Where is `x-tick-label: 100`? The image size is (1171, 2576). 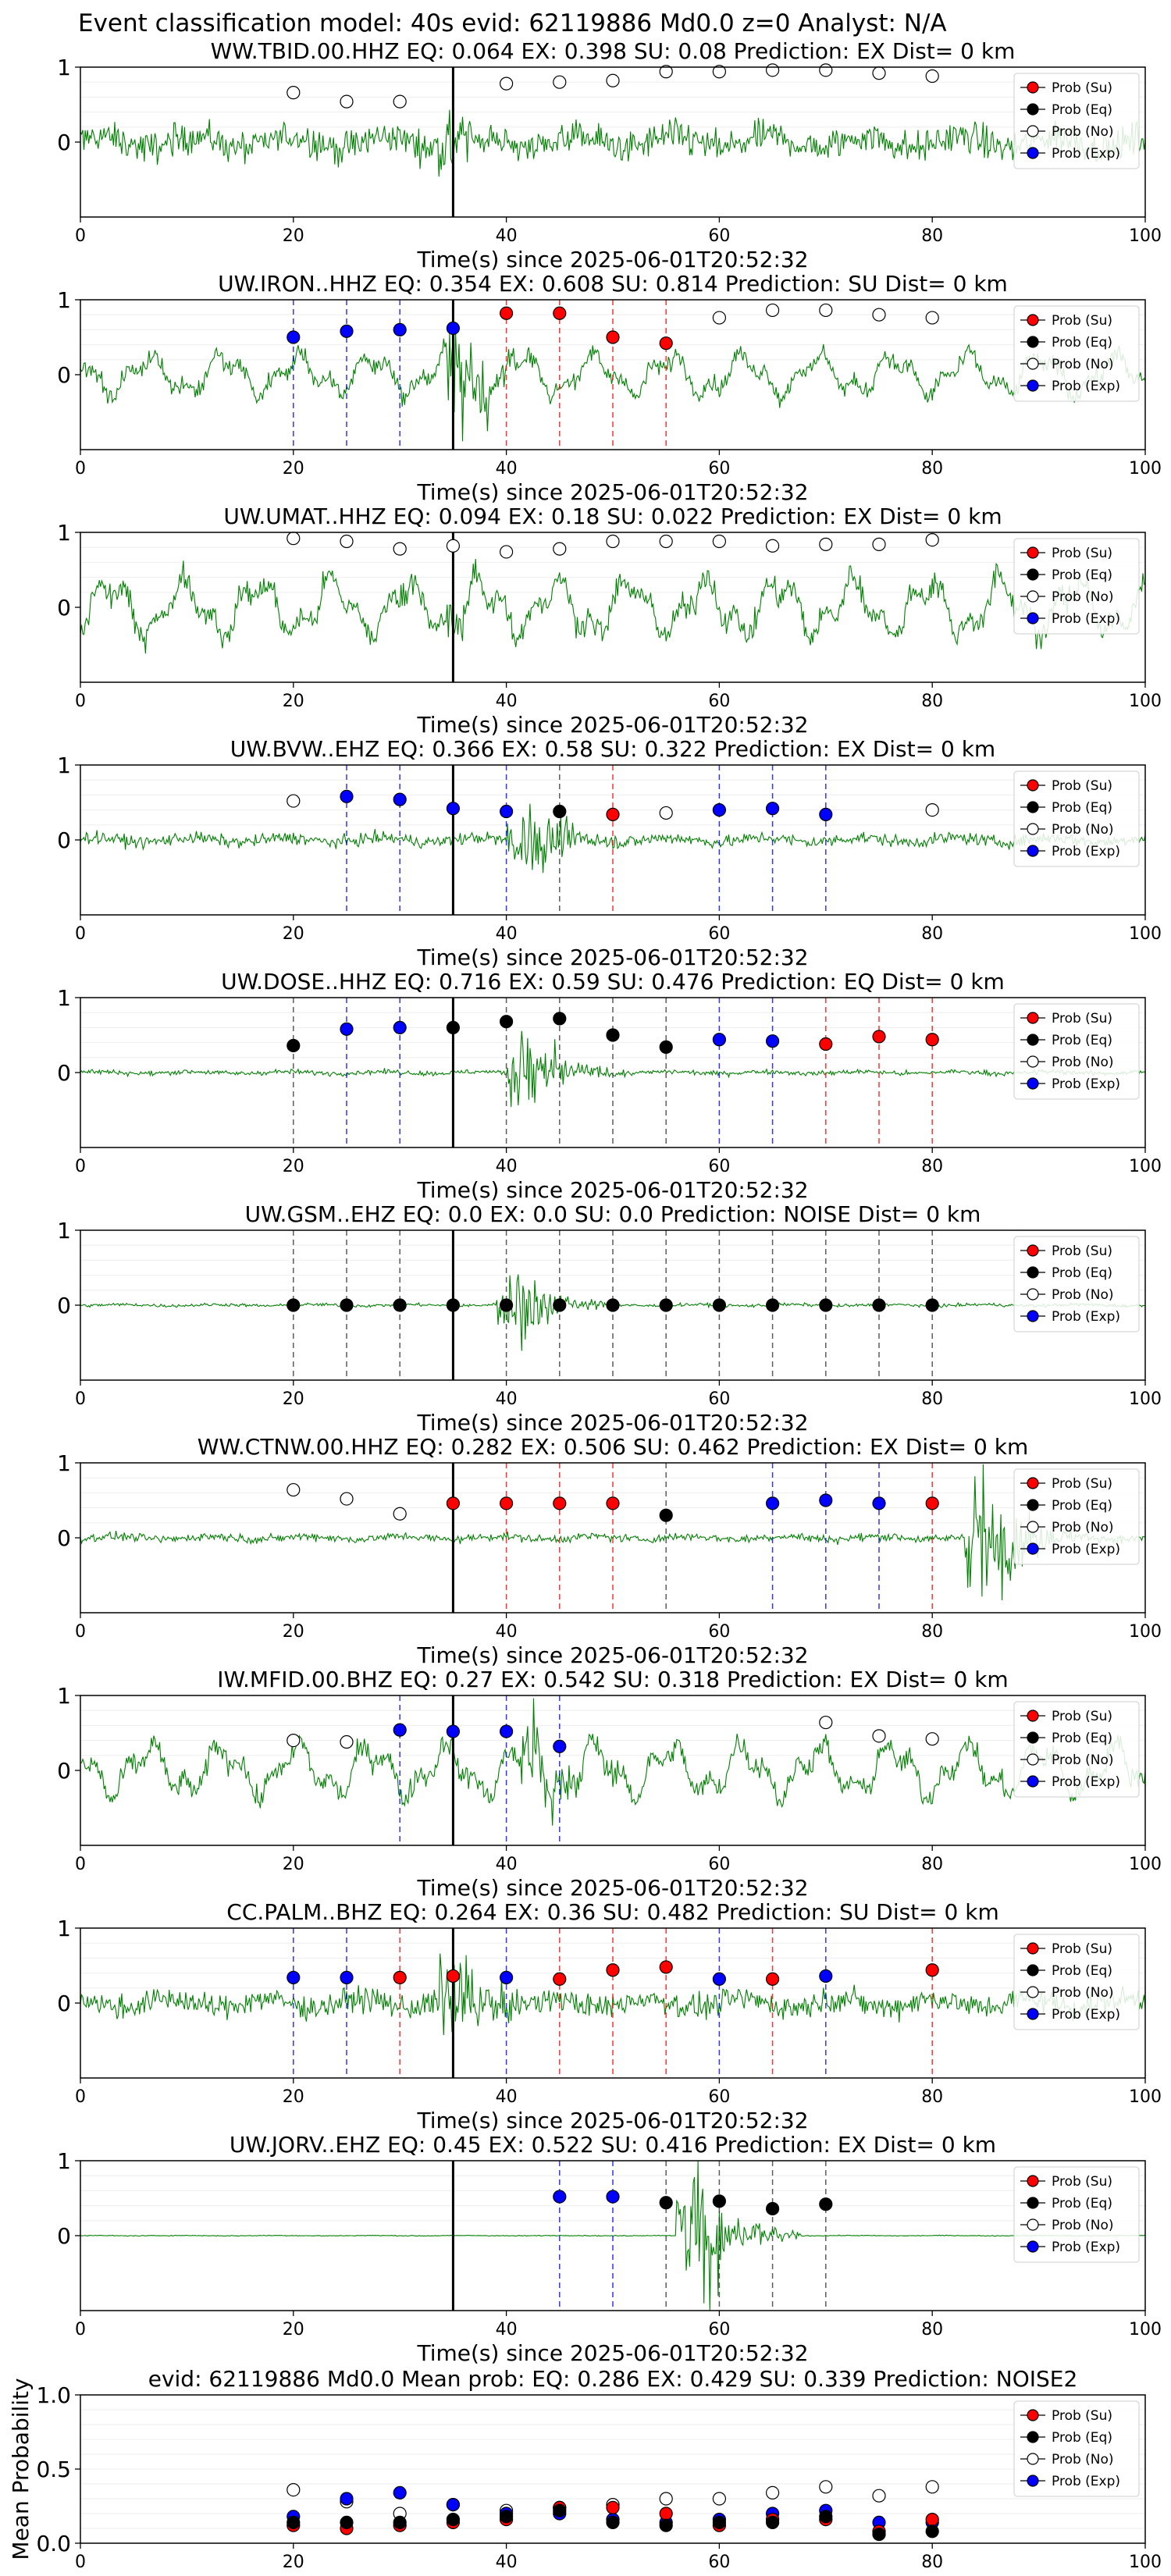
x-tick-label: 100 is located at coordinates (1145, 1166).